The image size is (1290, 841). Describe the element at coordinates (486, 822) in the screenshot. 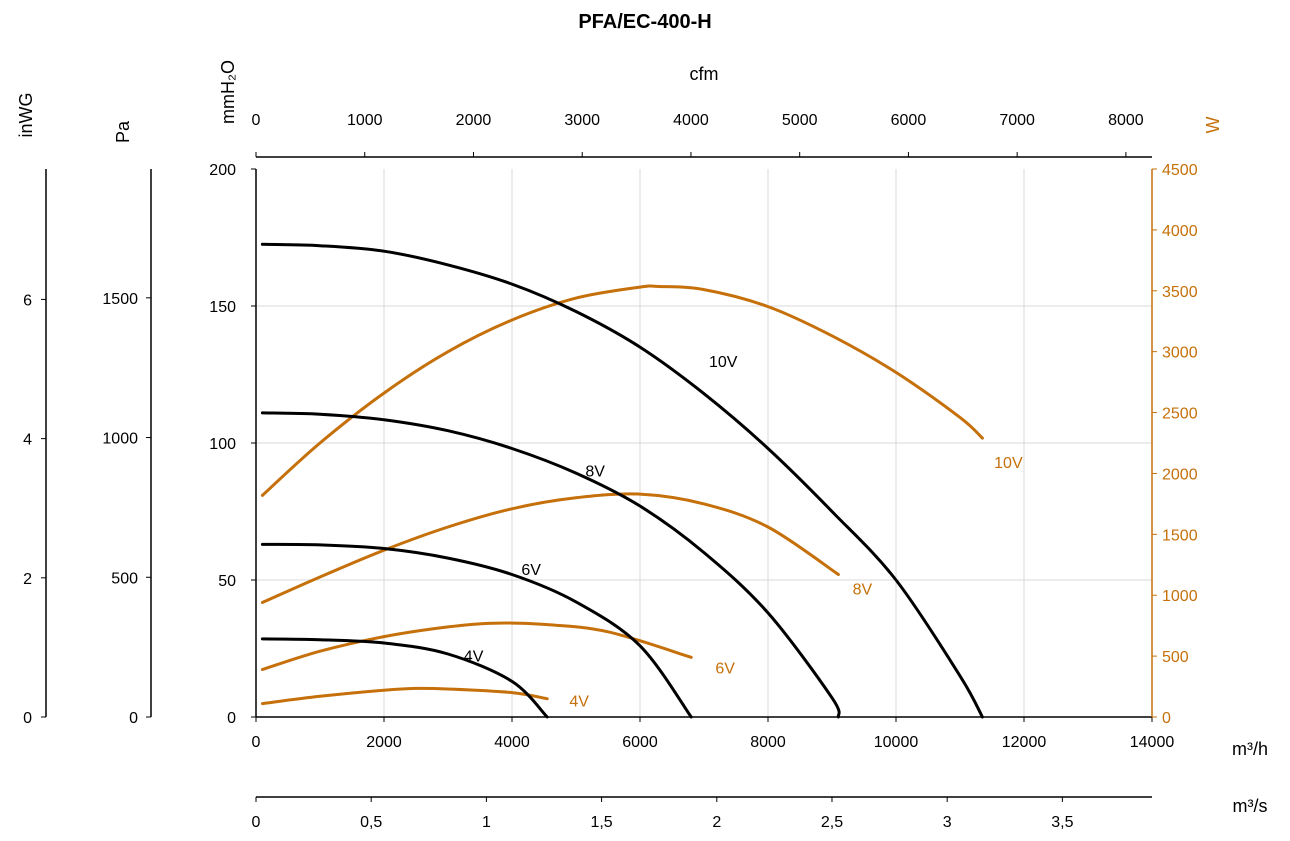

I see `m3s-tick-label: 1` at that location.